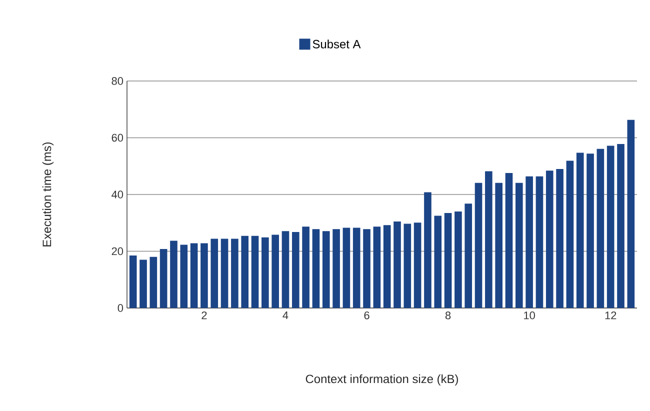  Describe the element at coordinates (118, 194) in the screenshot. I see `y-tick-label: 40` at that location.